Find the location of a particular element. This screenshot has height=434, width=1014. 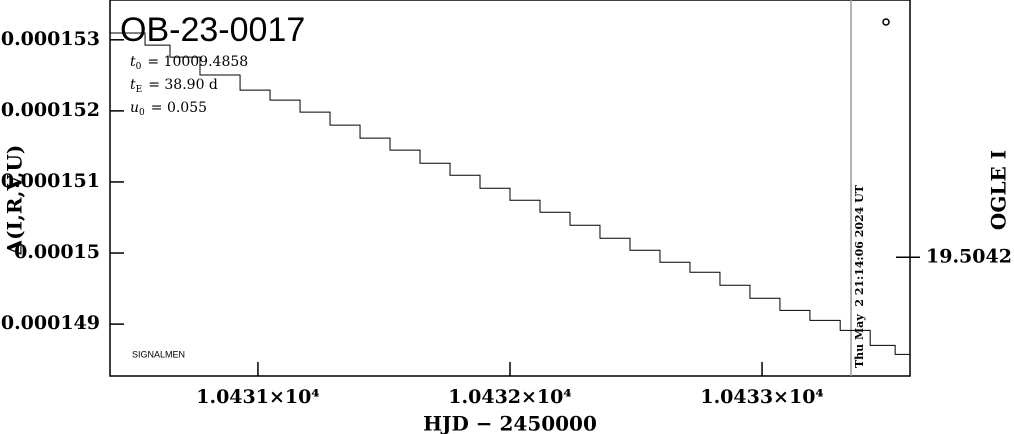

timestamp-label: Thu May 2 21:14:06 2024 UT is located at coordinates (859, 276).